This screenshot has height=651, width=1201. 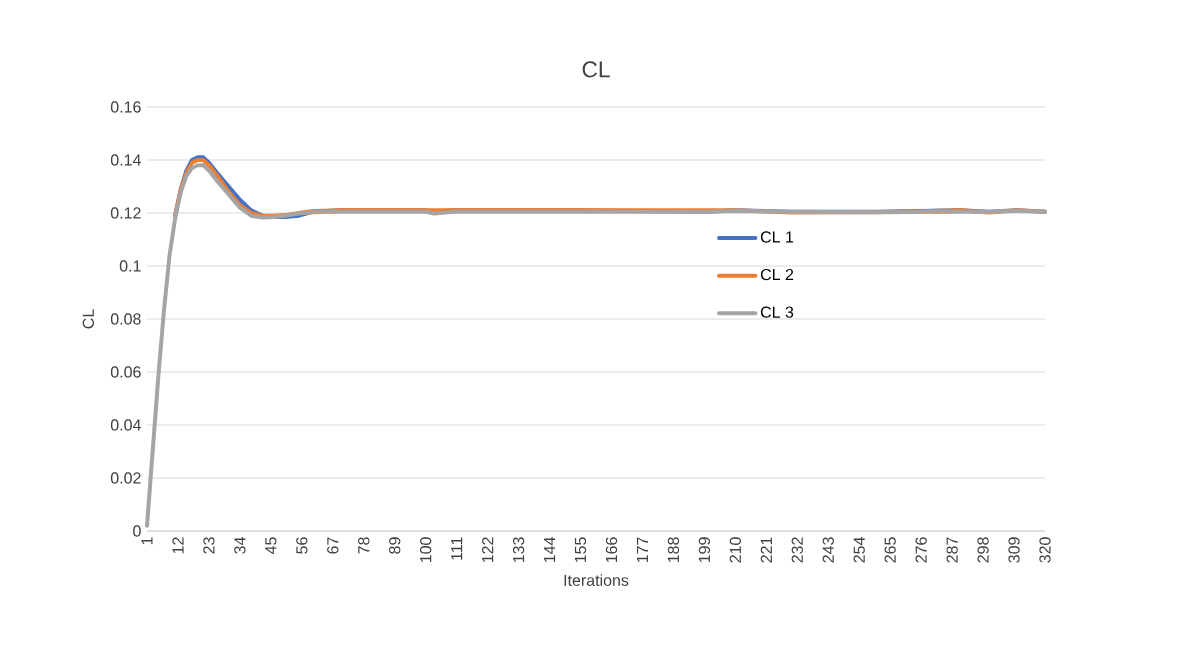 What do you see at coordinates (550, 550) in the screenshot?
I see `x-tick-label: 144` at bounding box center [550, 550].